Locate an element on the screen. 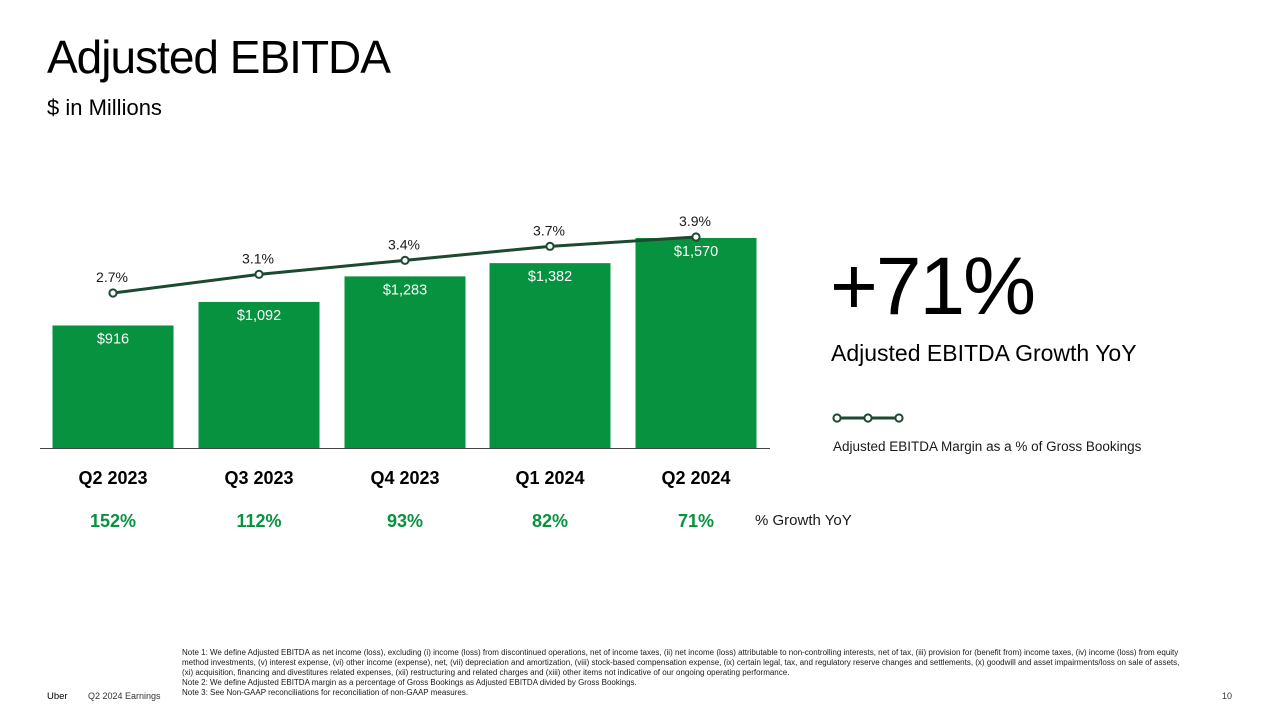  slide-subtitle: $ in Millions is located at coordinates (104, 107).